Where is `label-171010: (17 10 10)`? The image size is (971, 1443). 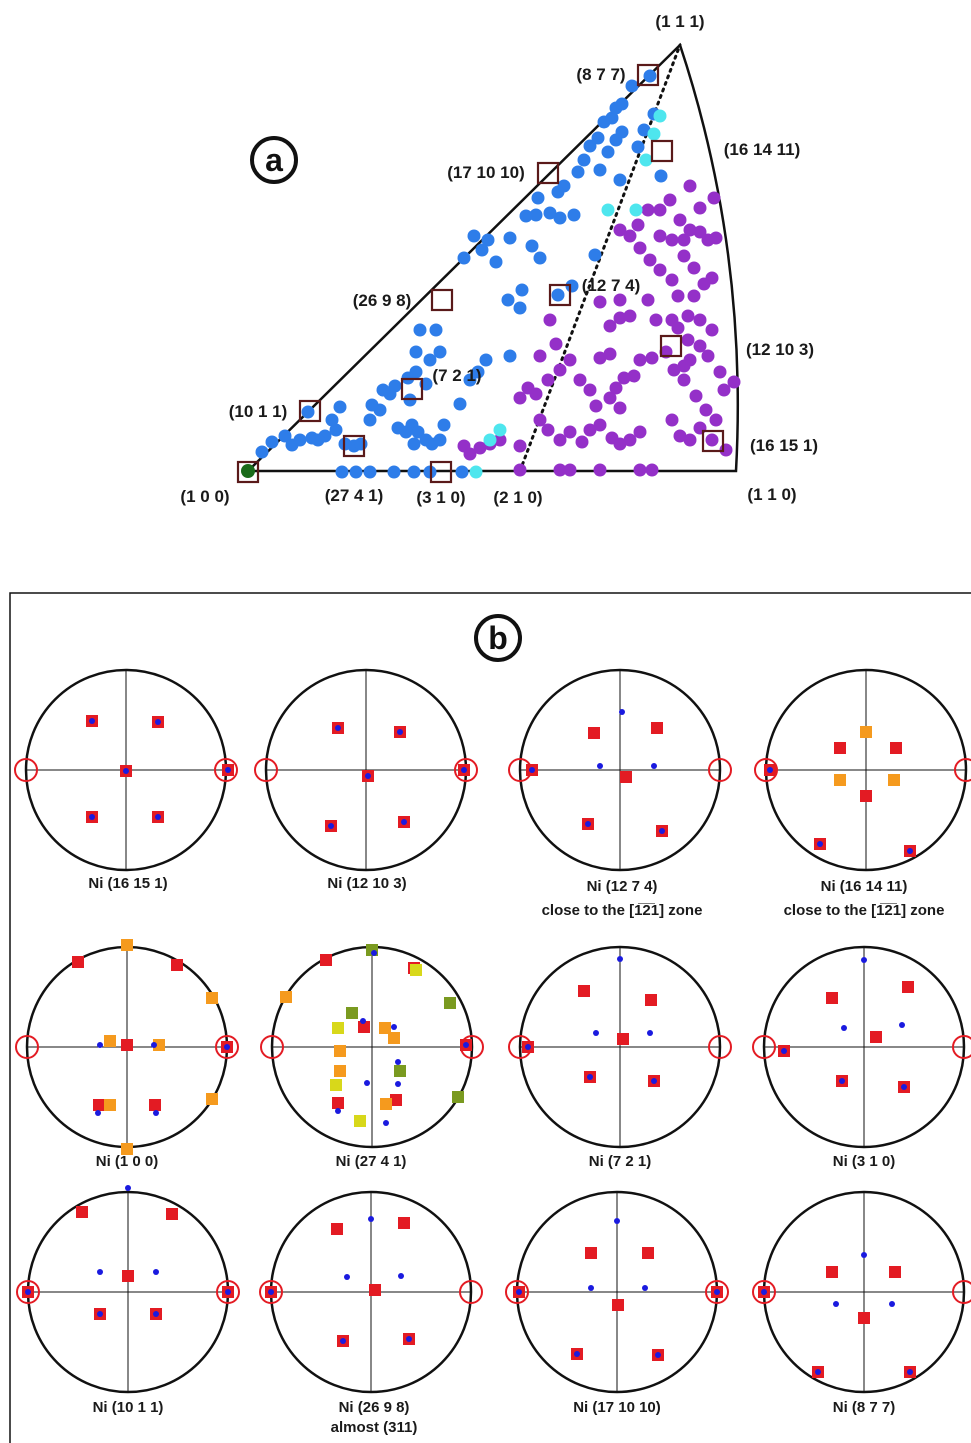 label-171010: (17 10 10) is located at coordinates (486, 172).